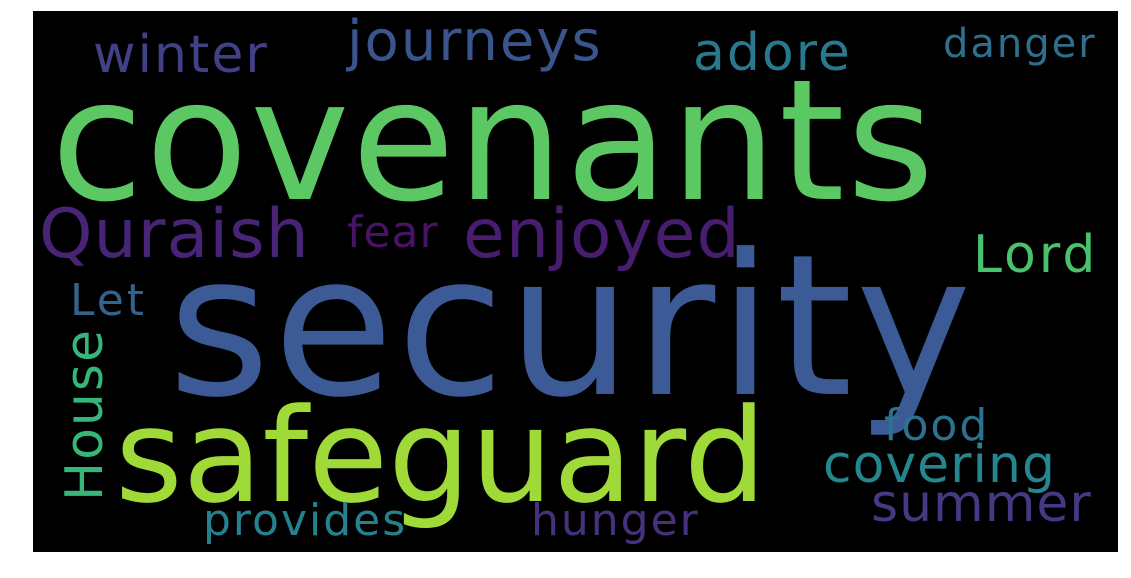  Describe the element at coordinates (1036, 255) in the screenshot. I see `word-lord: Lord` at that location.